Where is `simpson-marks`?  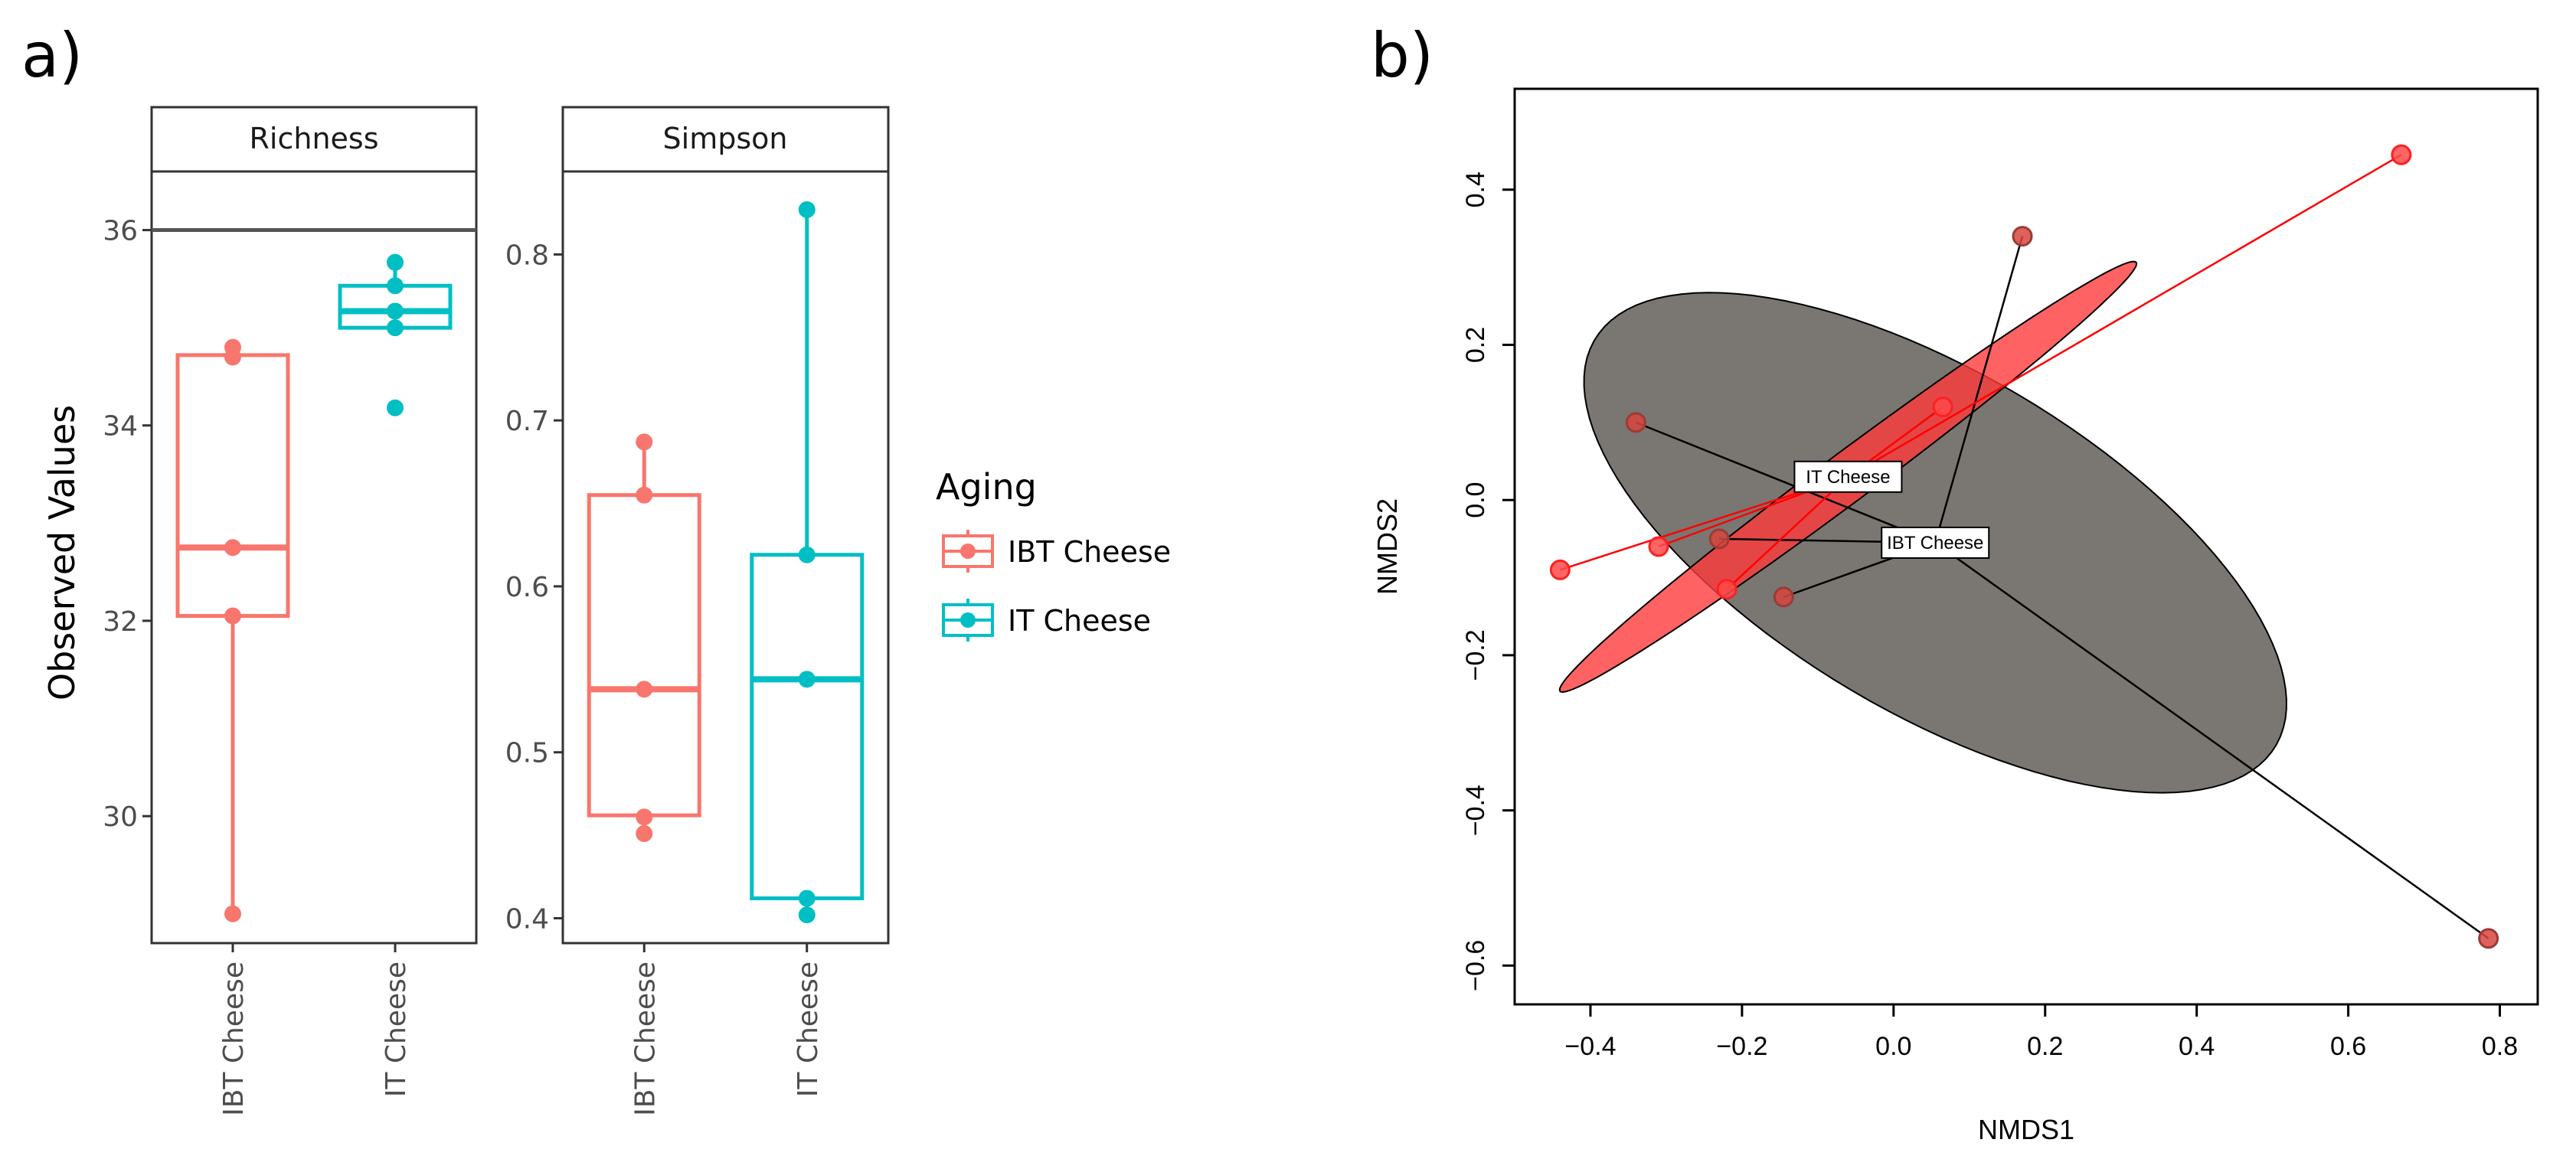
simpson-marks is located at coordinates (726, 562).